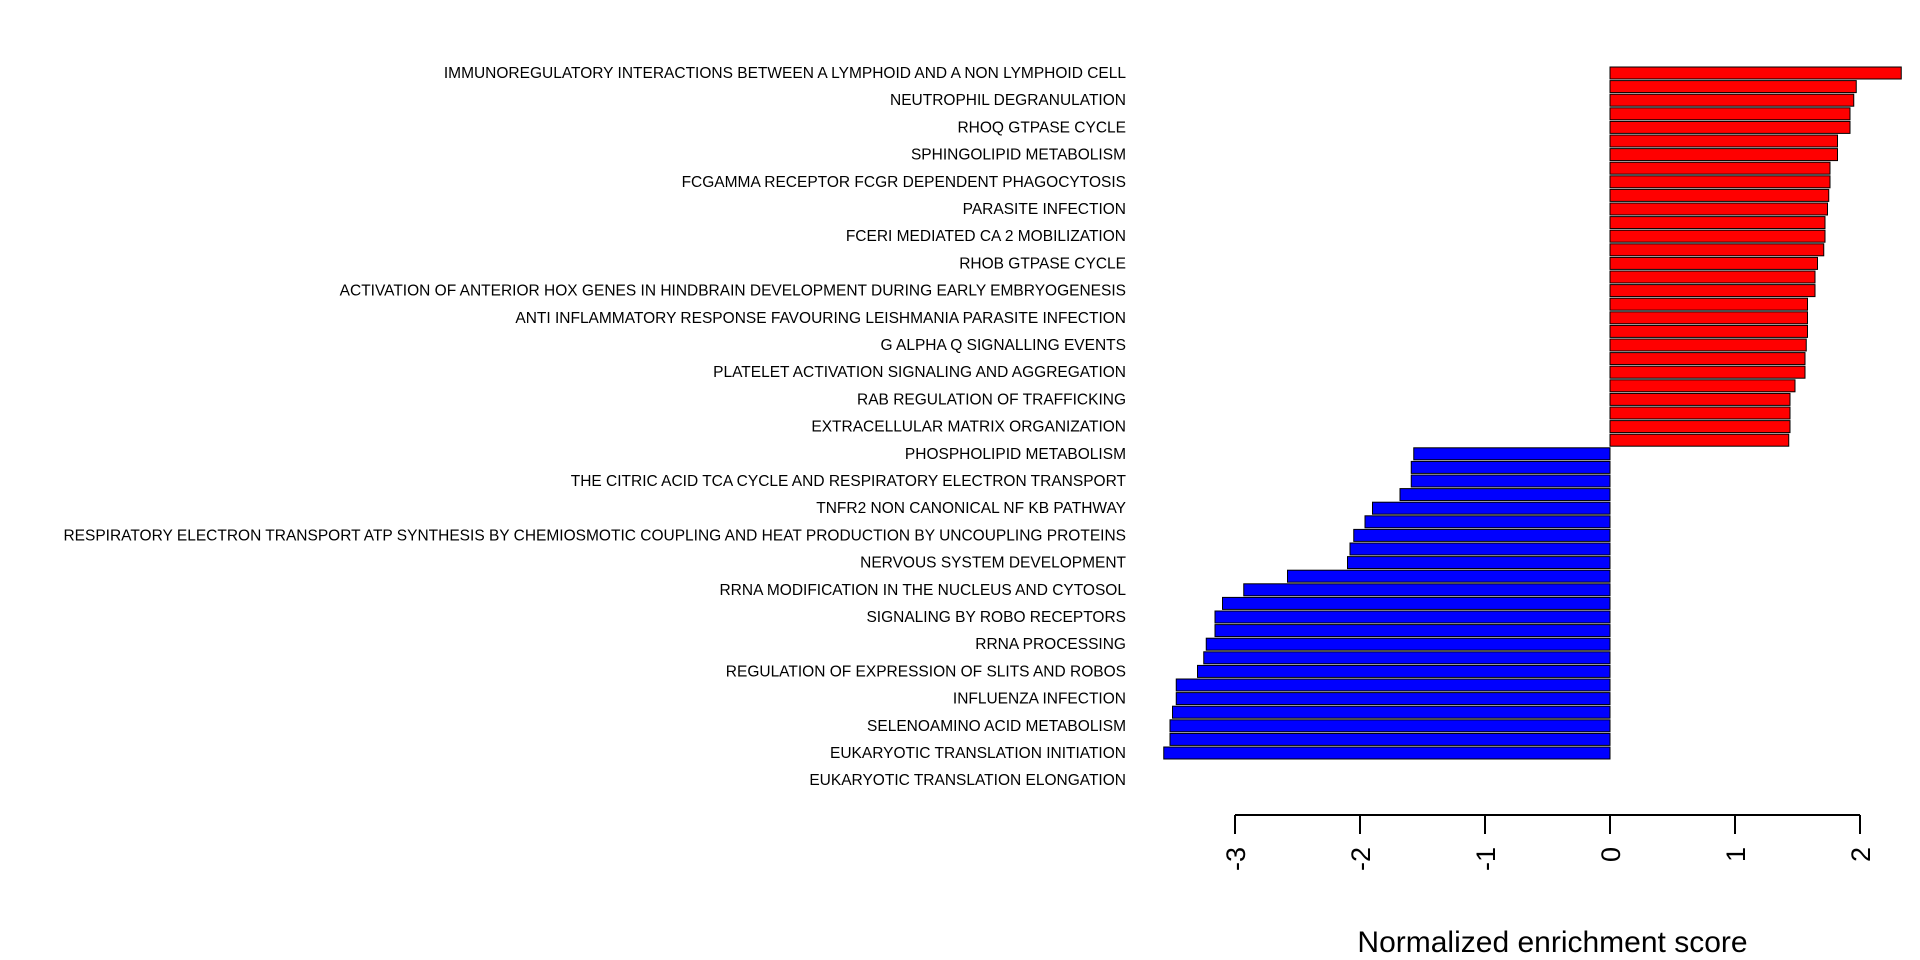  What do you see at coordinates (1015, 454) in the screenshot?
I see `category-label: PHOSPHOLIPID METABOLISM` at bounding box center [1015, 454].